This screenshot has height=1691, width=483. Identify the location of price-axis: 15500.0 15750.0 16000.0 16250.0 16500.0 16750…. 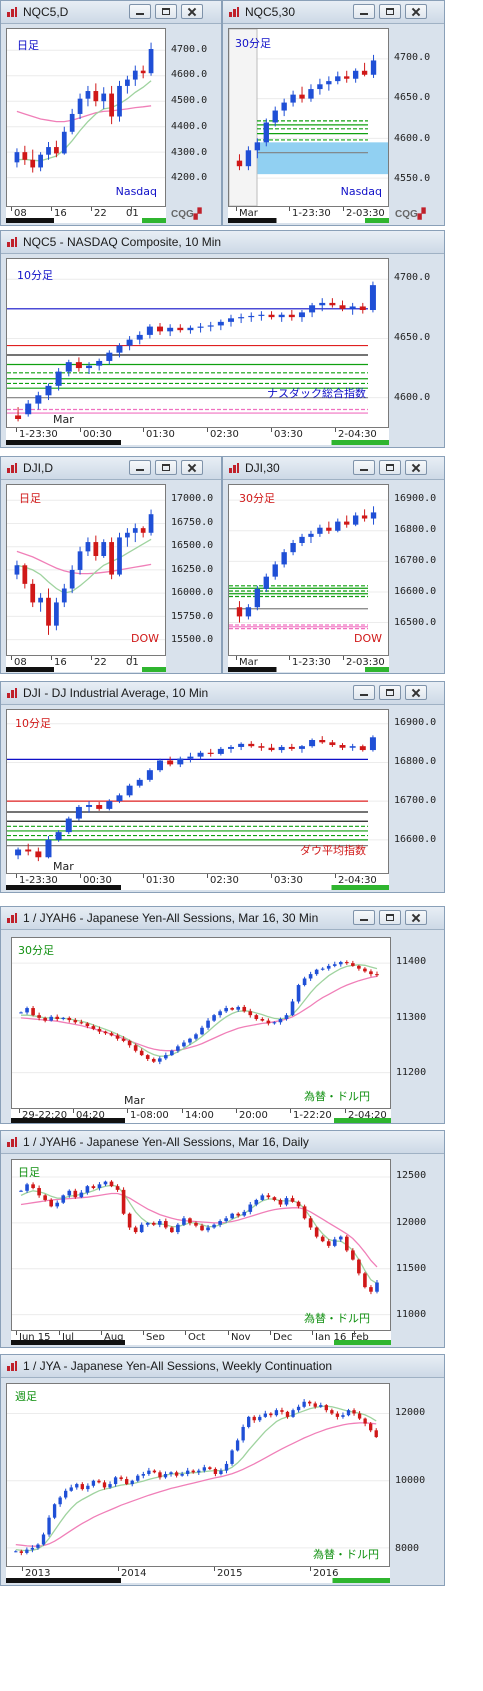
(194, 570).